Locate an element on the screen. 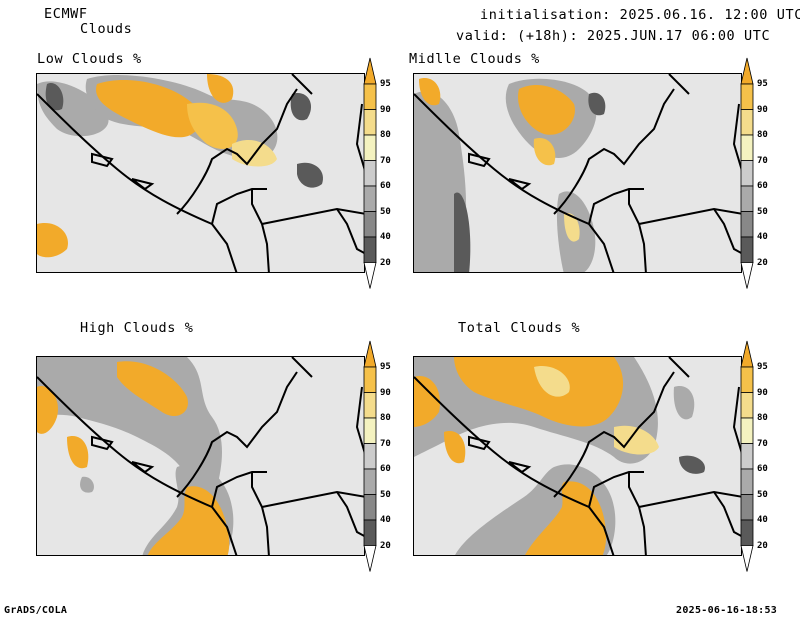 The image size is (800, 619). valid-time: valid: (+18h): 2025.JUN.17 06:00 UTC is located at coordinates (613, 36).